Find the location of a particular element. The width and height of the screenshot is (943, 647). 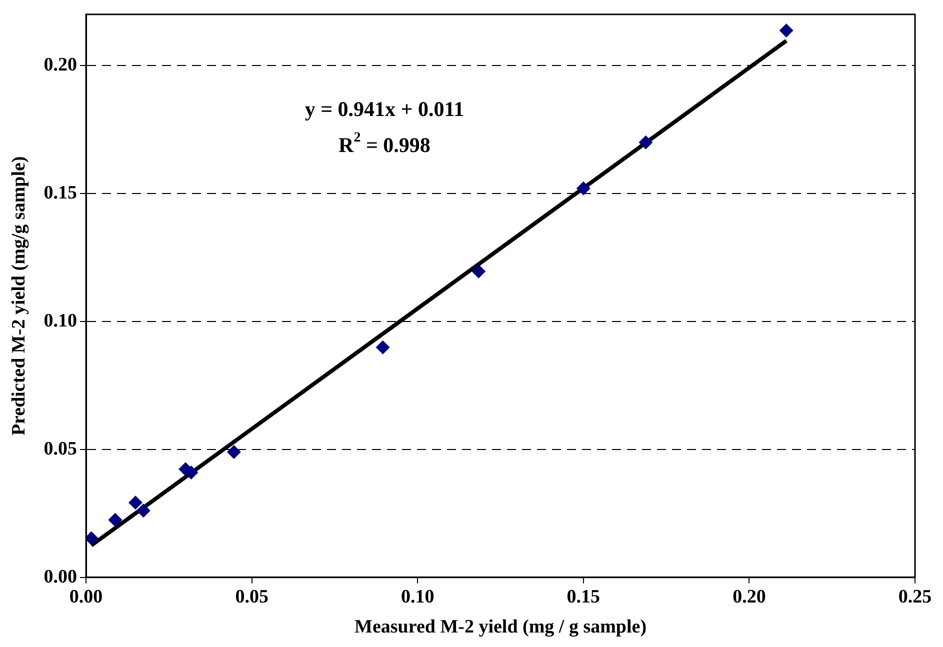

x-tick-label: 0.25 is located at coordinates (915, 597).